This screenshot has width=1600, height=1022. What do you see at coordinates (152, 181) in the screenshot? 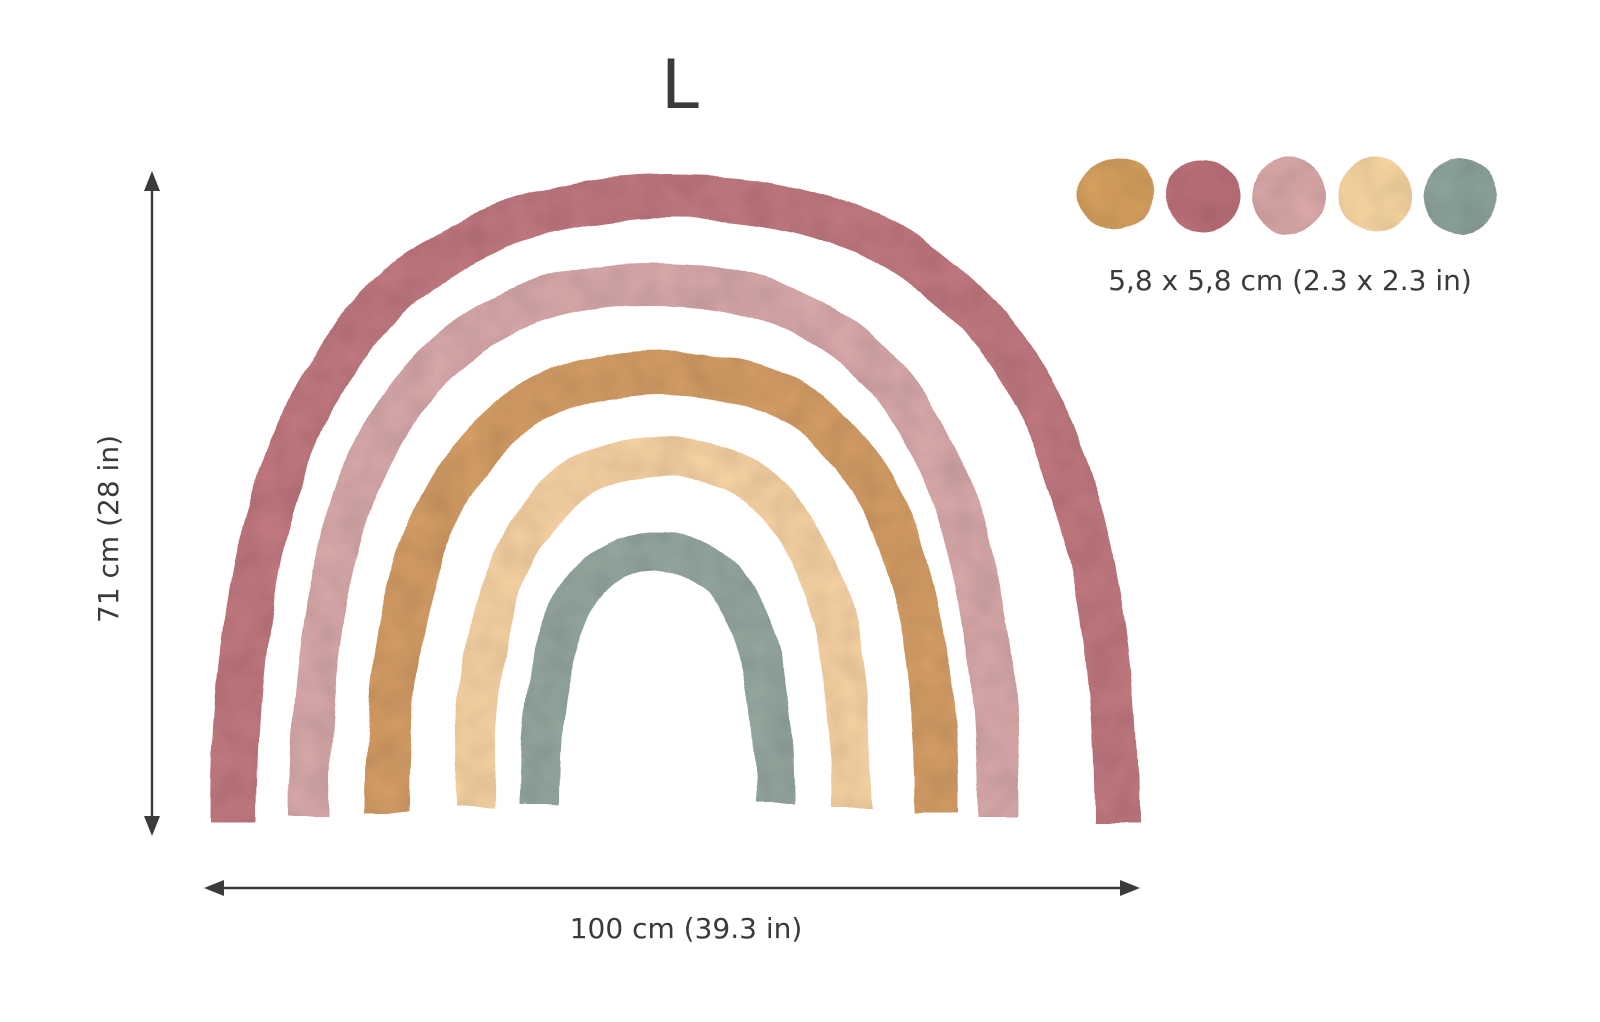
I see `height-arrow-top-head` at bounding box center [152, 181].